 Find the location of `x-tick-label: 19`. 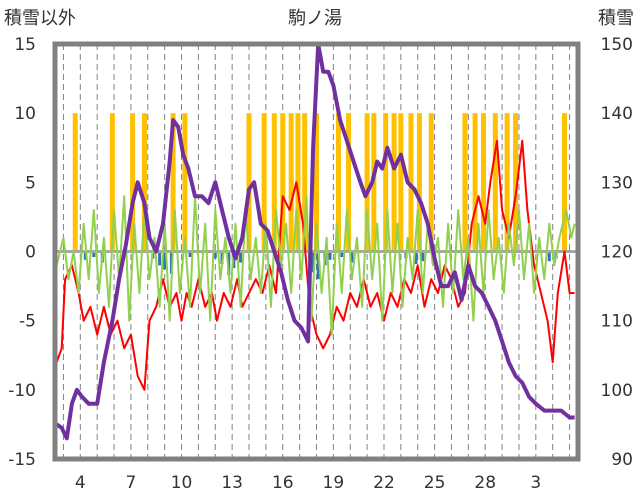

x-tick-label: 19 is located at coordinates (334, 483).